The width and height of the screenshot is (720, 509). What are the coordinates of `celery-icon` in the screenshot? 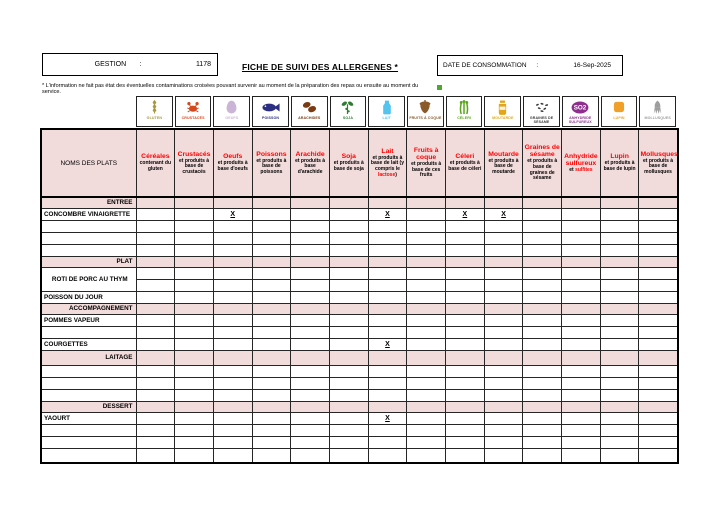 It's located at (464, 107).